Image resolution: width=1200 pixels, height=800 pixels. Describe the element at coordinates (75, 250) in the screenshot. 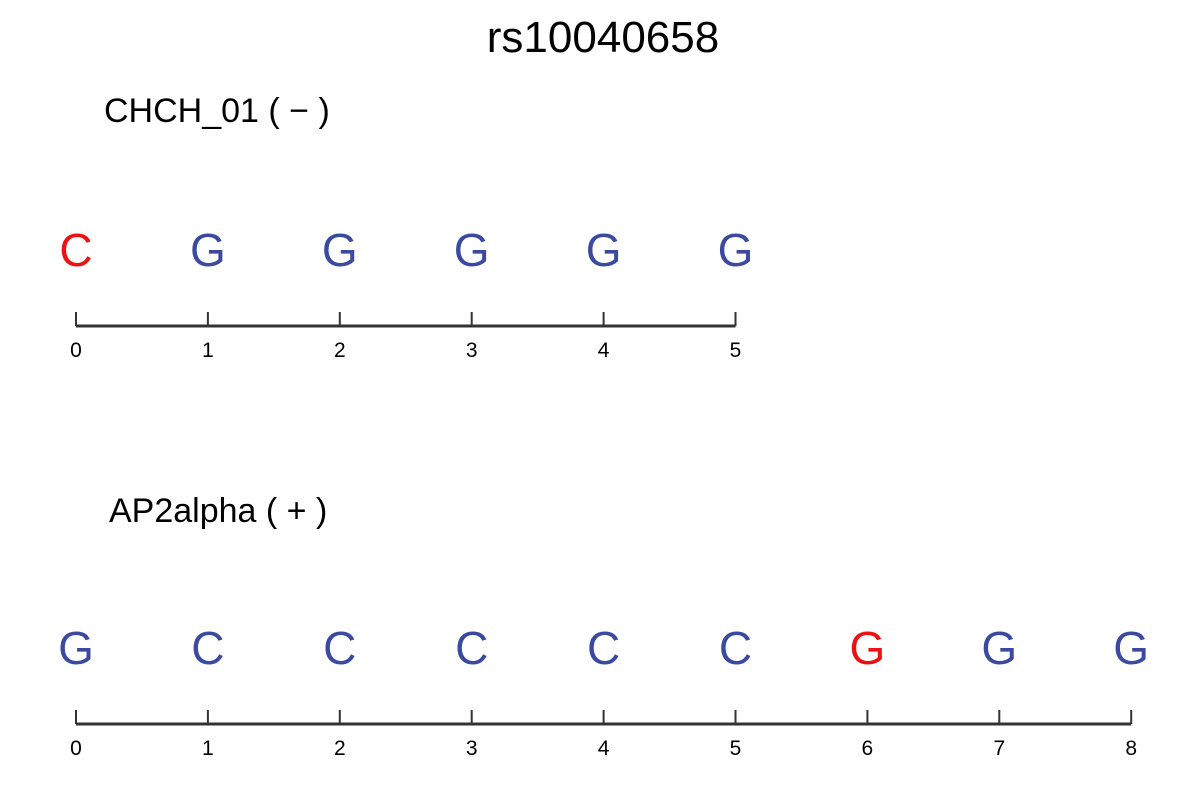

I see `sequence-base-highlighted: C` at that location.